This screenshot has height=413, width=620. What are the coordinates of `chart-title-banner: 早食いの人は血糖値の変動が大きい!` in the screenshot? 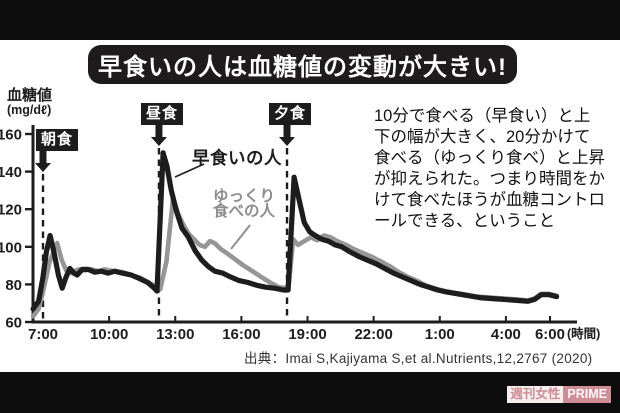 It's located at (302, 64).